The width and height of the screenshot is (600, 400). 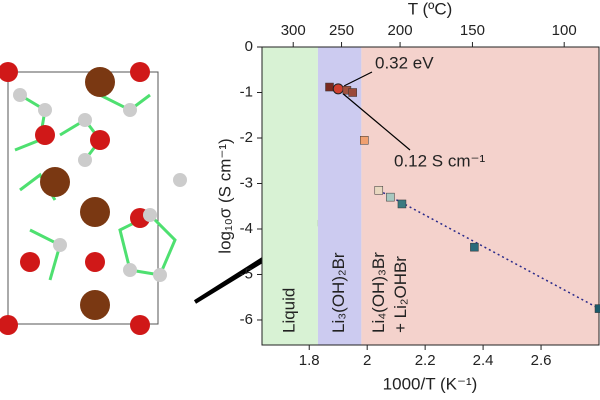 I want to click on x2-tick-label: 300, so click(x=293, y=30).